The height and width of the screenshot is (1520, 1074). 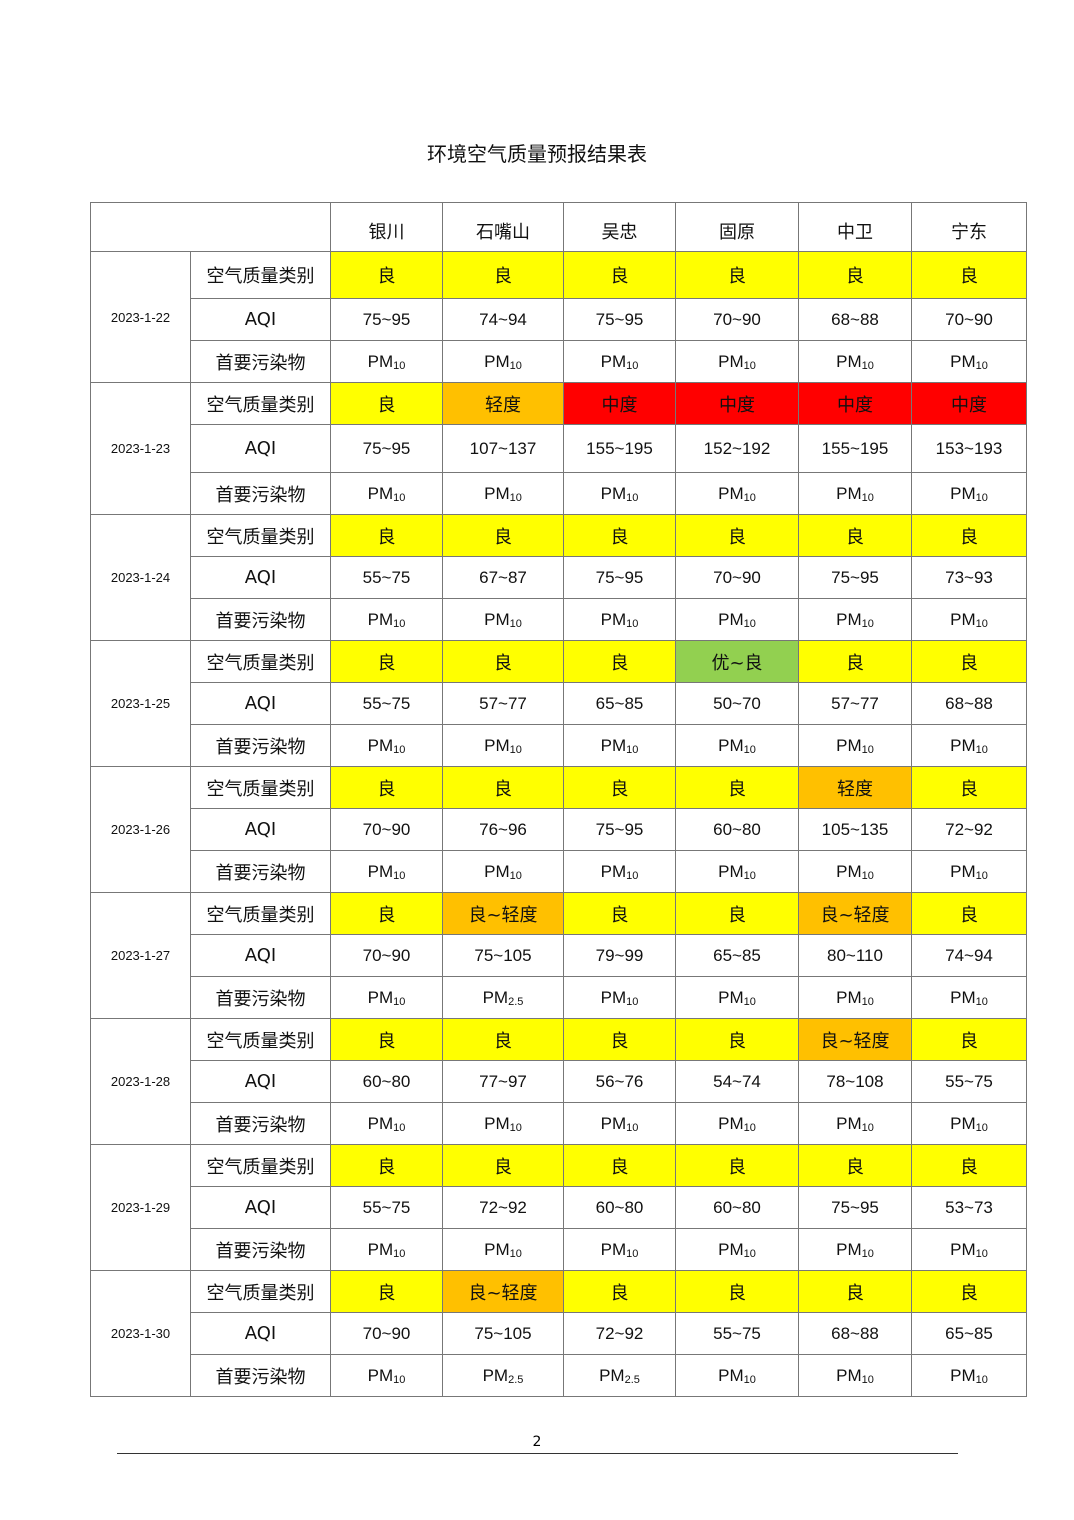 What do you see at coordinates (503, 577) in the screenshot?
I see `aqi-cell: 67~87` at bounding box center [503, 577].